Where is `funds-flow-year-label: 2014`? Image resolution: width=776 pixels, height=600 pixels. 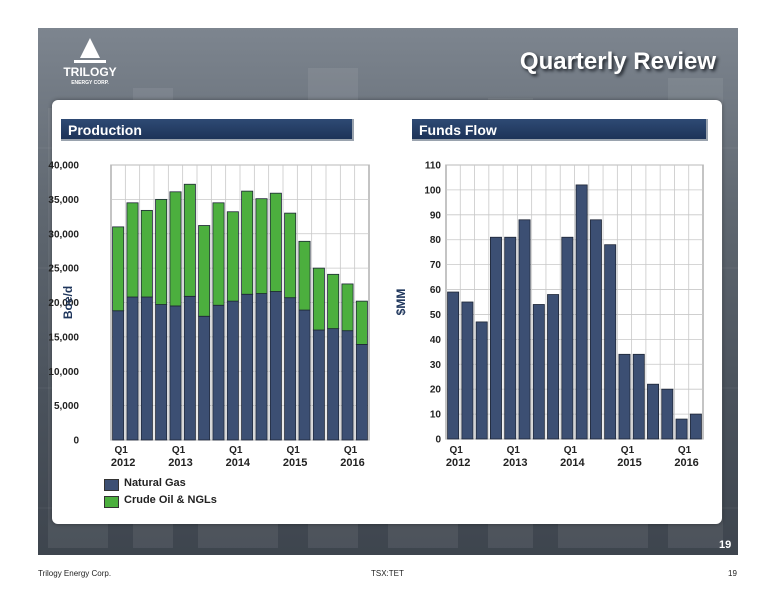 funds-flow-year-label: 2014 is located at coordinates (572, 463).